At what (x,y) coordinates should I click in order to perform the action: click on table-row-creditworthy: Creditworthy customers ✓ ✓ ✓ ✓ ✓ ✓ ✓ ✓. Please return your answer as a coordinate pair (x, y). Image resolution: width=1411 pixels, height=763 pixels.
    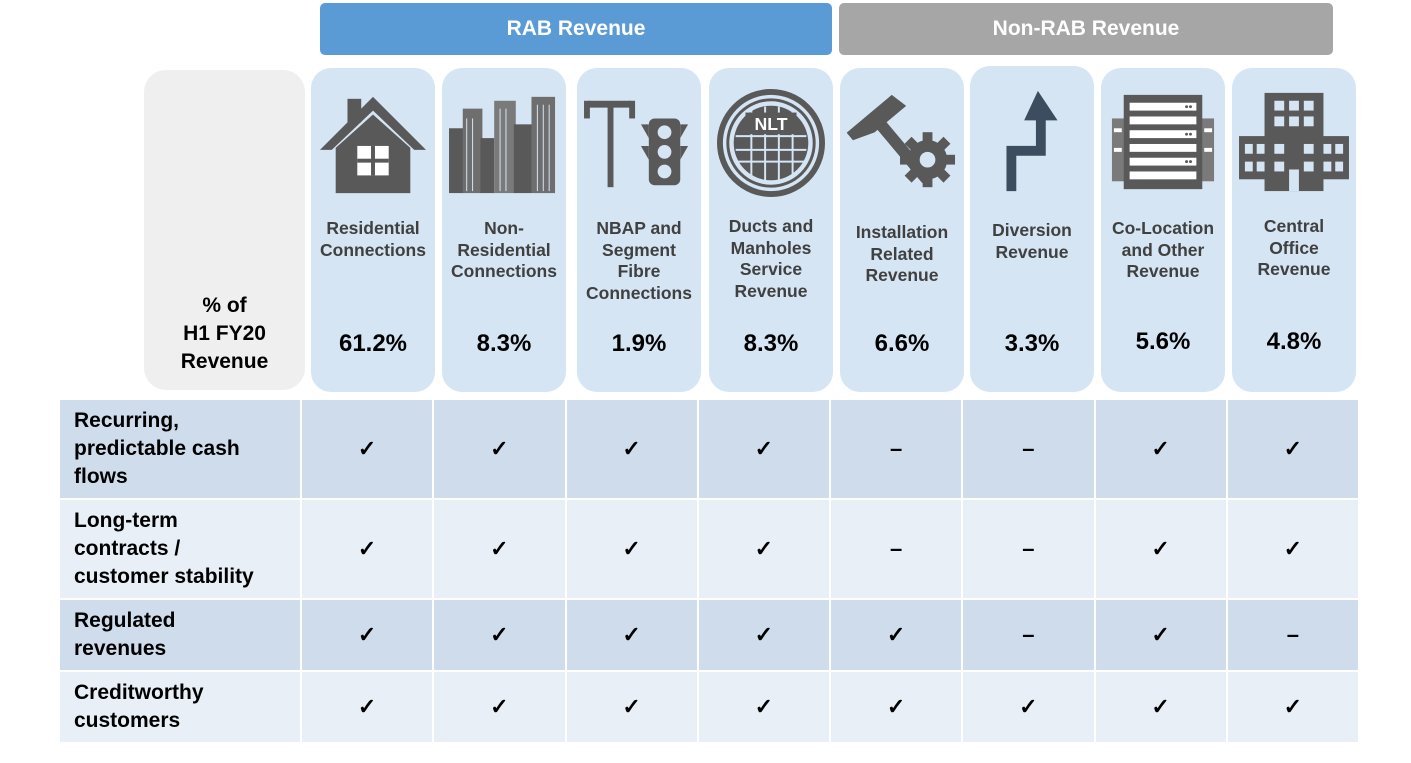
    Looking at the image, I should click on (709, 706).